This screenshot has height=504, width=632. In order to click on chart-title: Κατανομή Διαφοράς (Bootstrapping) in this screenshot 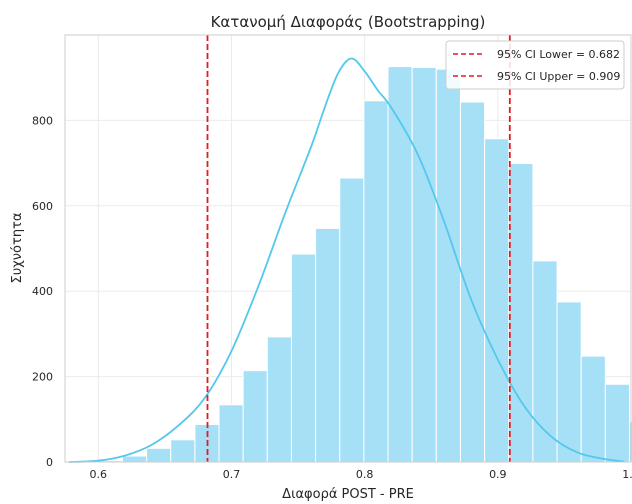, I will do `click(348, 22)`.